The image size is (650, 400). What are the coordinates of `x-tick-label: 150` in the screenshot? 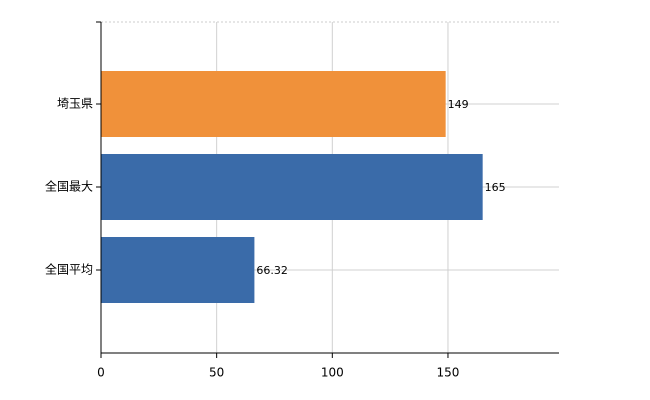 It's located at (448, 373).